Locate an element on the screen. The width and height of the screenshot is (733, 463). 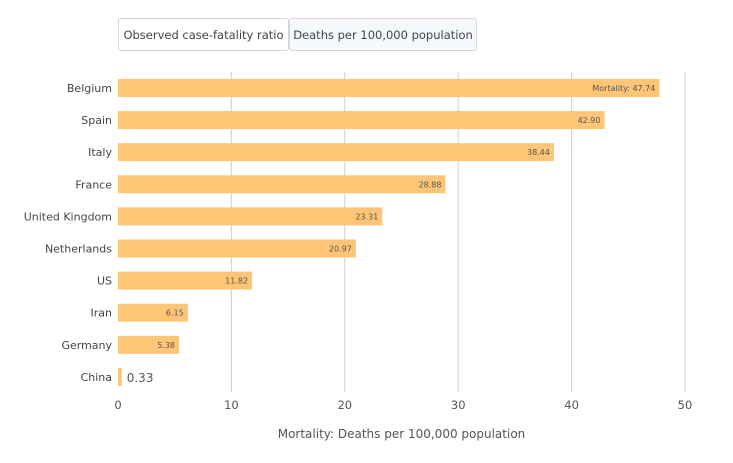
category-label: Netherlands is located at coordinates (78, 249).